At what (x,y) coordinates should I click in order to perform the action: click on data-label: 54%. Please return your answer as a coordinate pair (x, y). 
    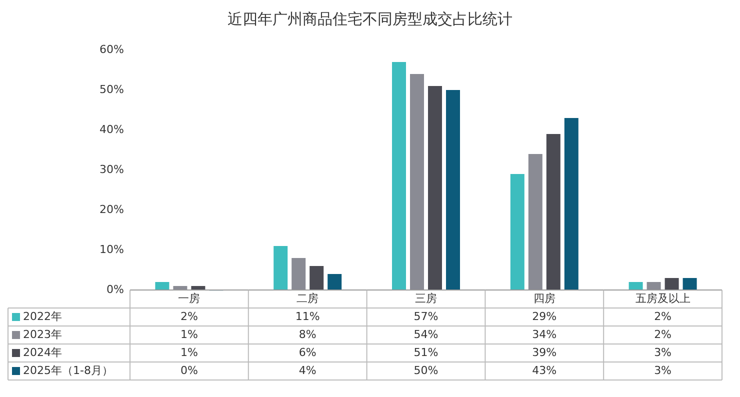
    Looking at the image, I should click on (426, 335).